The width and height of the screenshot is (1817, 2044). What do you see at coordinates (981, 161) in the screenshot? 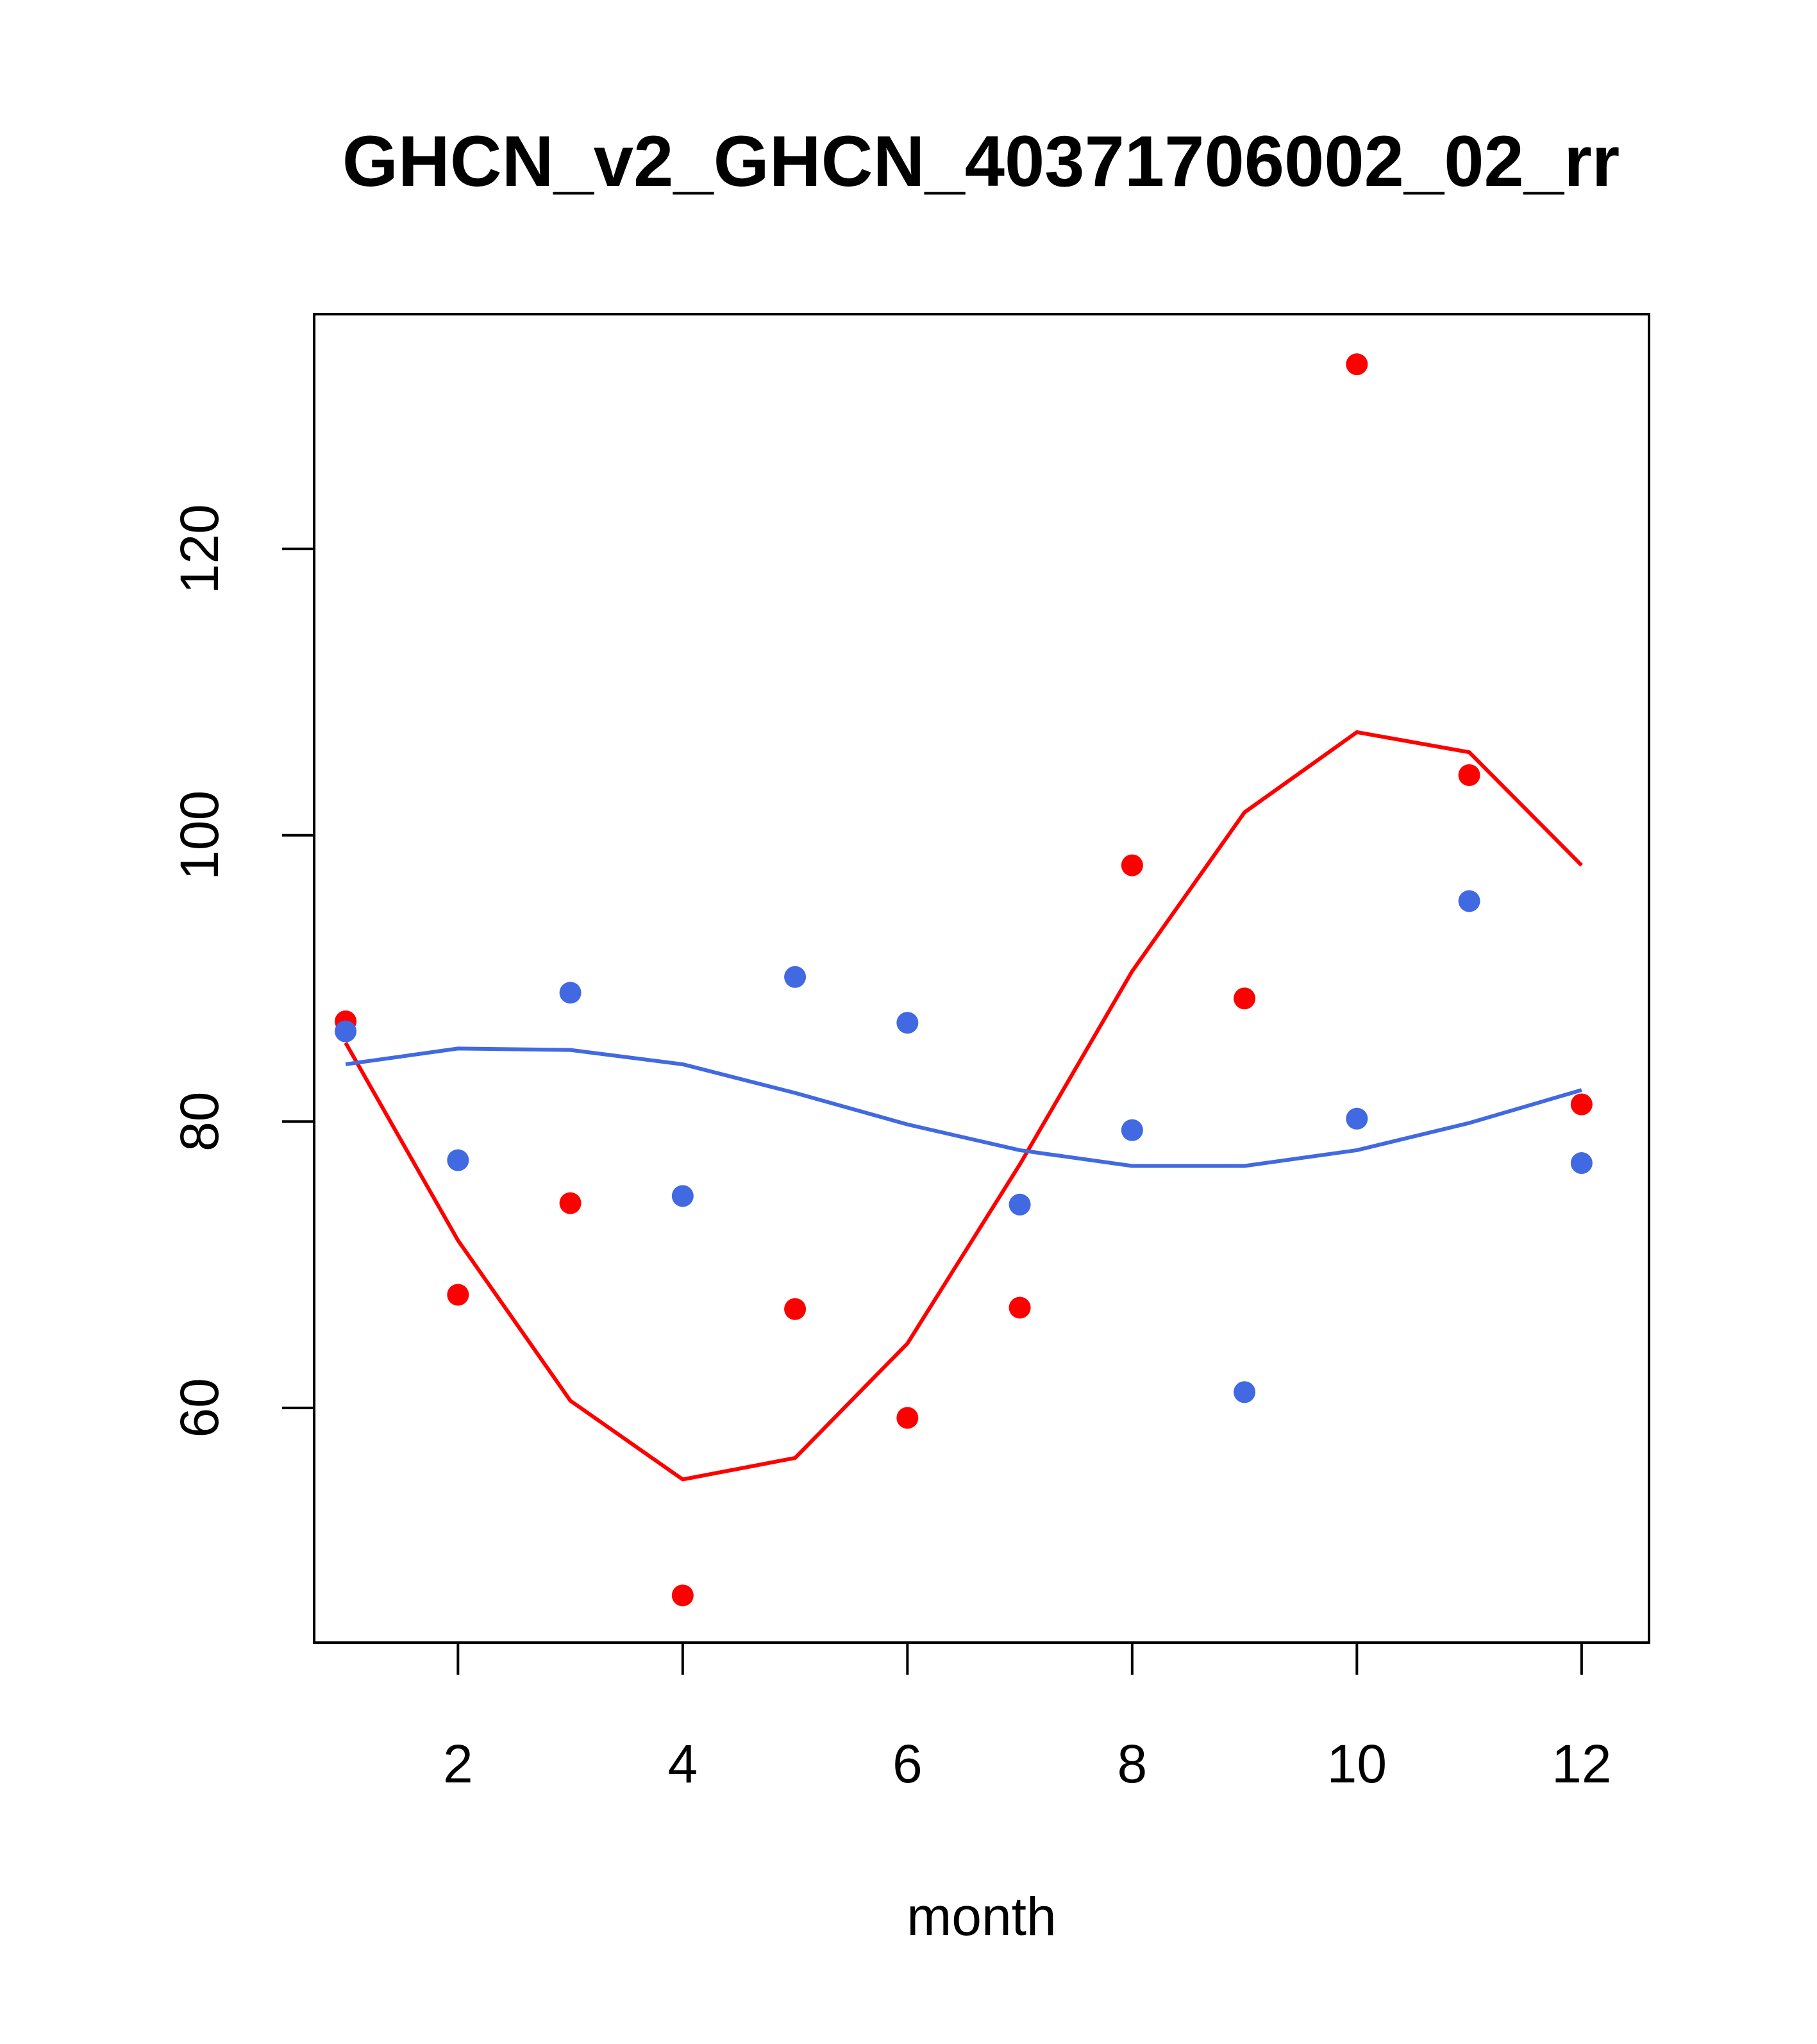
I see `chart-title: GHCN_v2_GHCN_40371706002_02_rr` at bounding box center [981, 161].